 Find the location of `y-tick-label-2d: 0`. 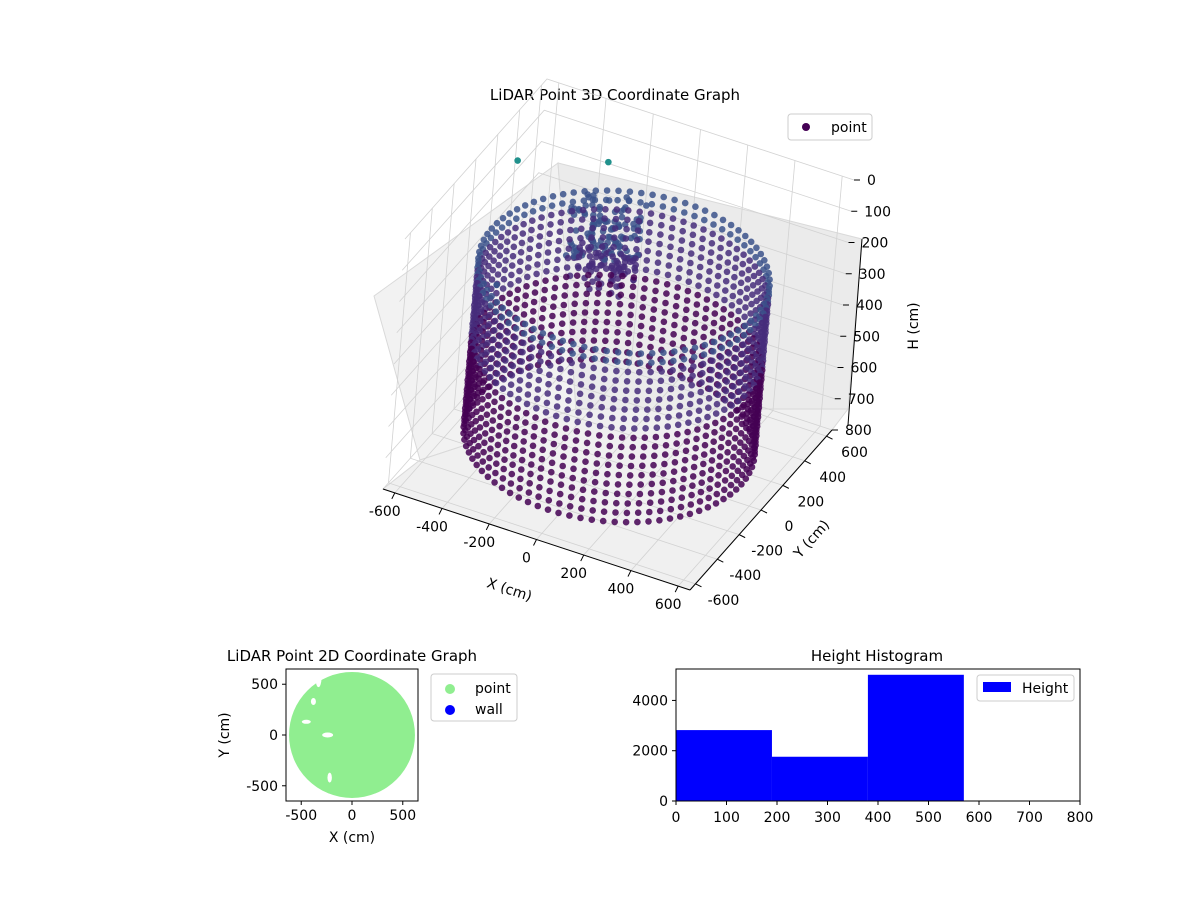

y-tick-label-2d: 0 is located at coordinates (273, 736).